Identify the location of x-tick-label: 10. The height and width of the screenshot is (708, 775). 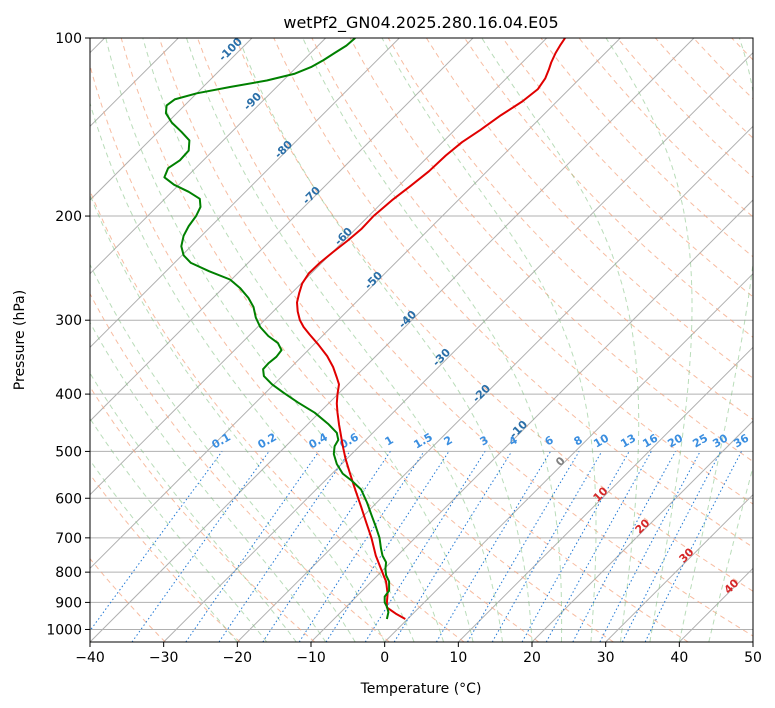
(458, 658).